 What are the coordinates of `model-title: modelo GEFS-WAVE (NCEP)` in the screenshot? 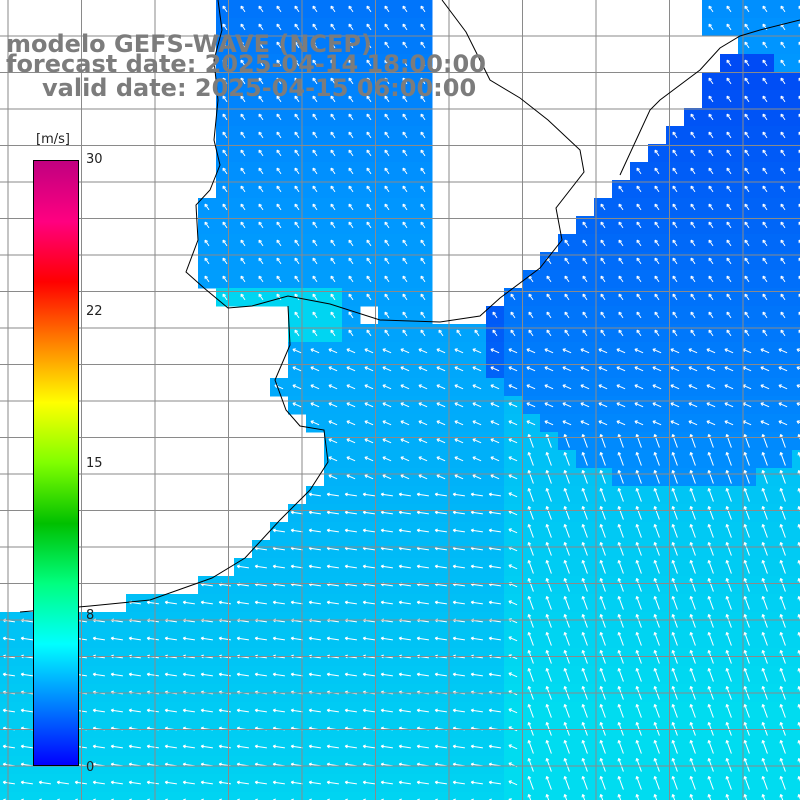 It's located at (189, 44).